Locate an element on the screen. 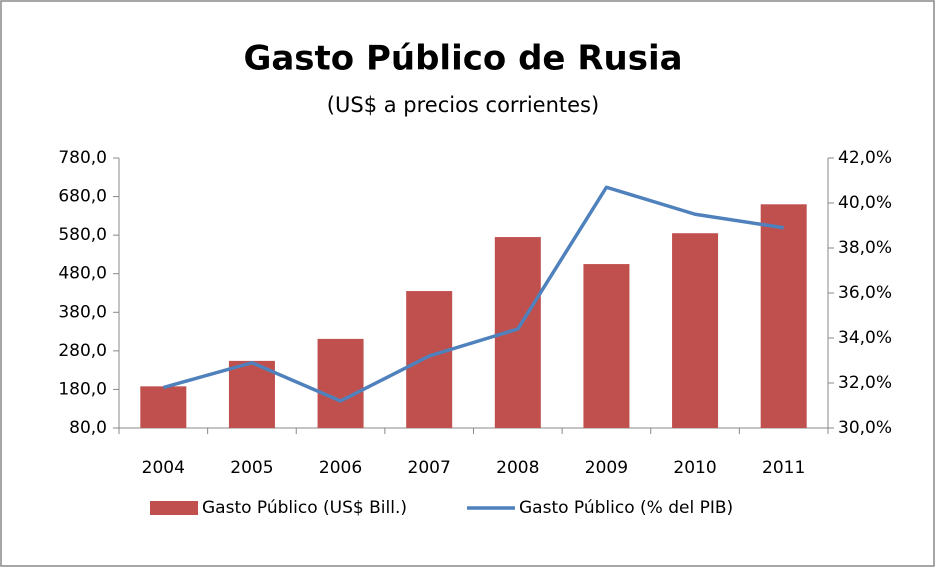  y2-tick-label: 42,0% is located at coordinates (865, 158).